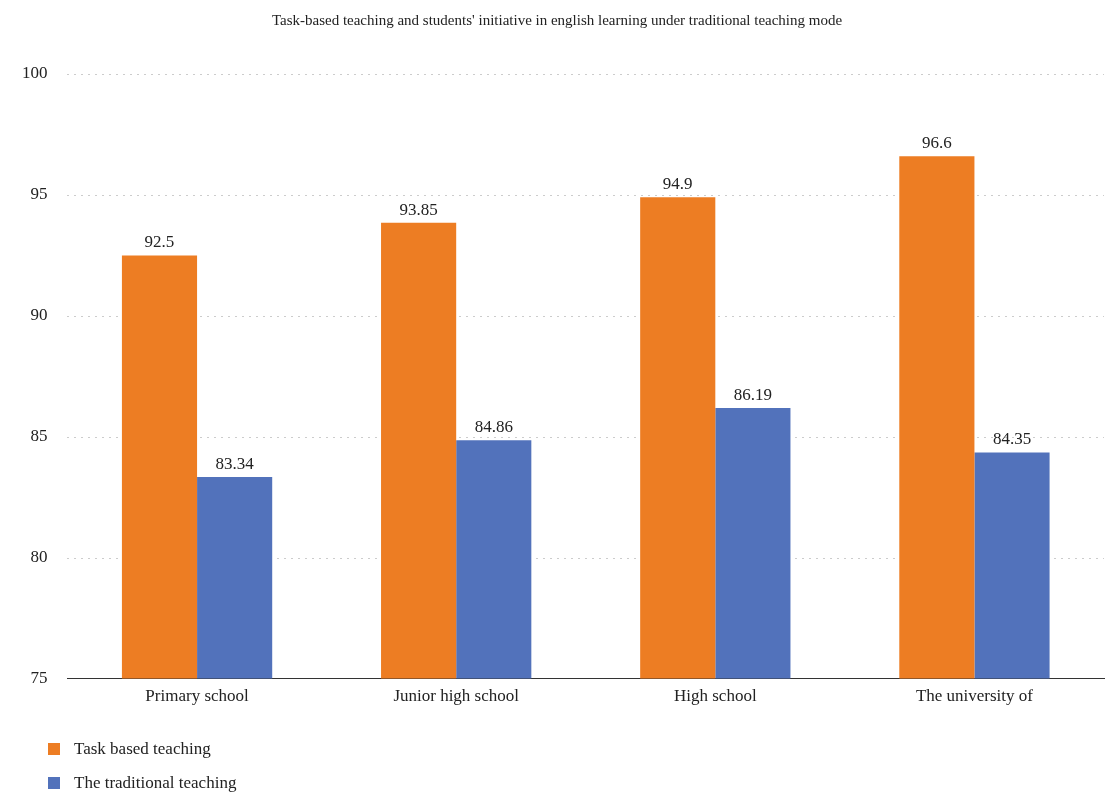  What do you see at coordinates (197, 696) in the screenshot?
I see `x-tick-label: Primary school` at bounding box center [197, 696].